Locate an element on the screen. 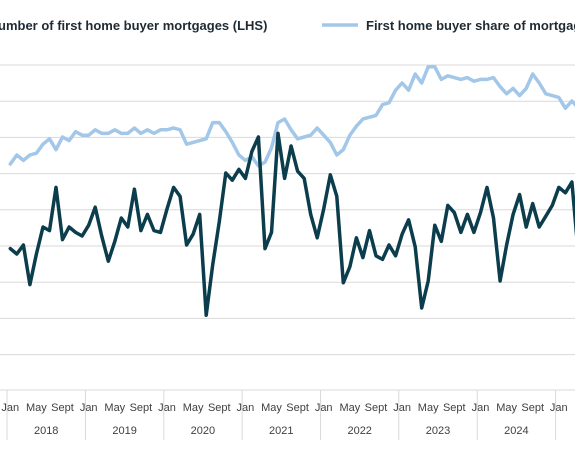 This screenshot has height=450, width=575. year-label: 2024 is located at coordinates (516, 431).